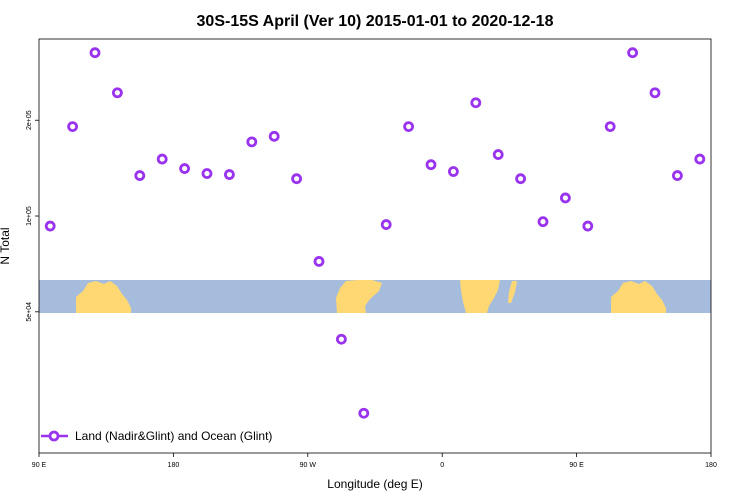  What do you see at coordinates (54, 436) in the screenshot?
I see `legend-marker` at bounding box center [54, 436].